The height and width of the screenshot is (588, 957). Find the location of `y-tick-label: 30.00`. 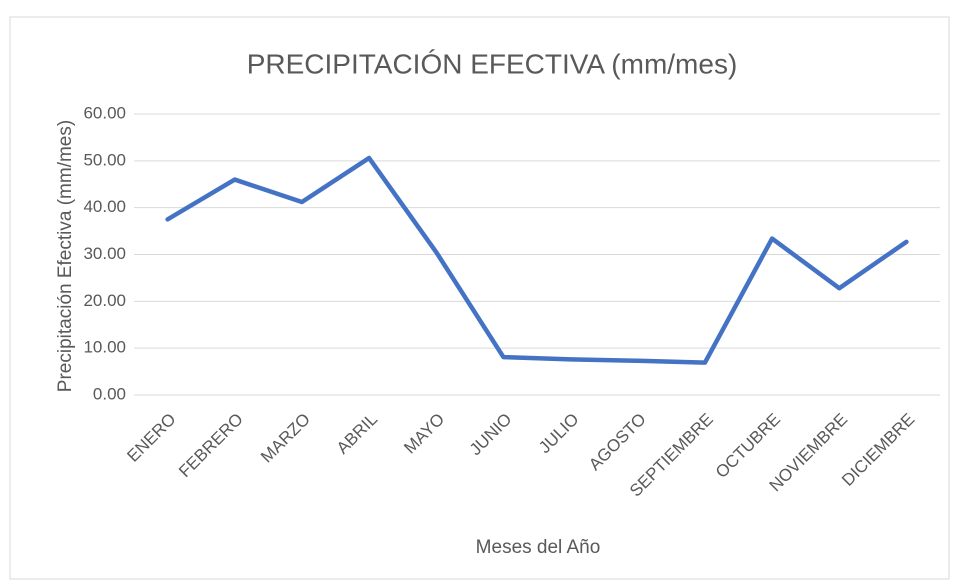

y-tick-label: 30.00 is located at coordinates (104, 253).